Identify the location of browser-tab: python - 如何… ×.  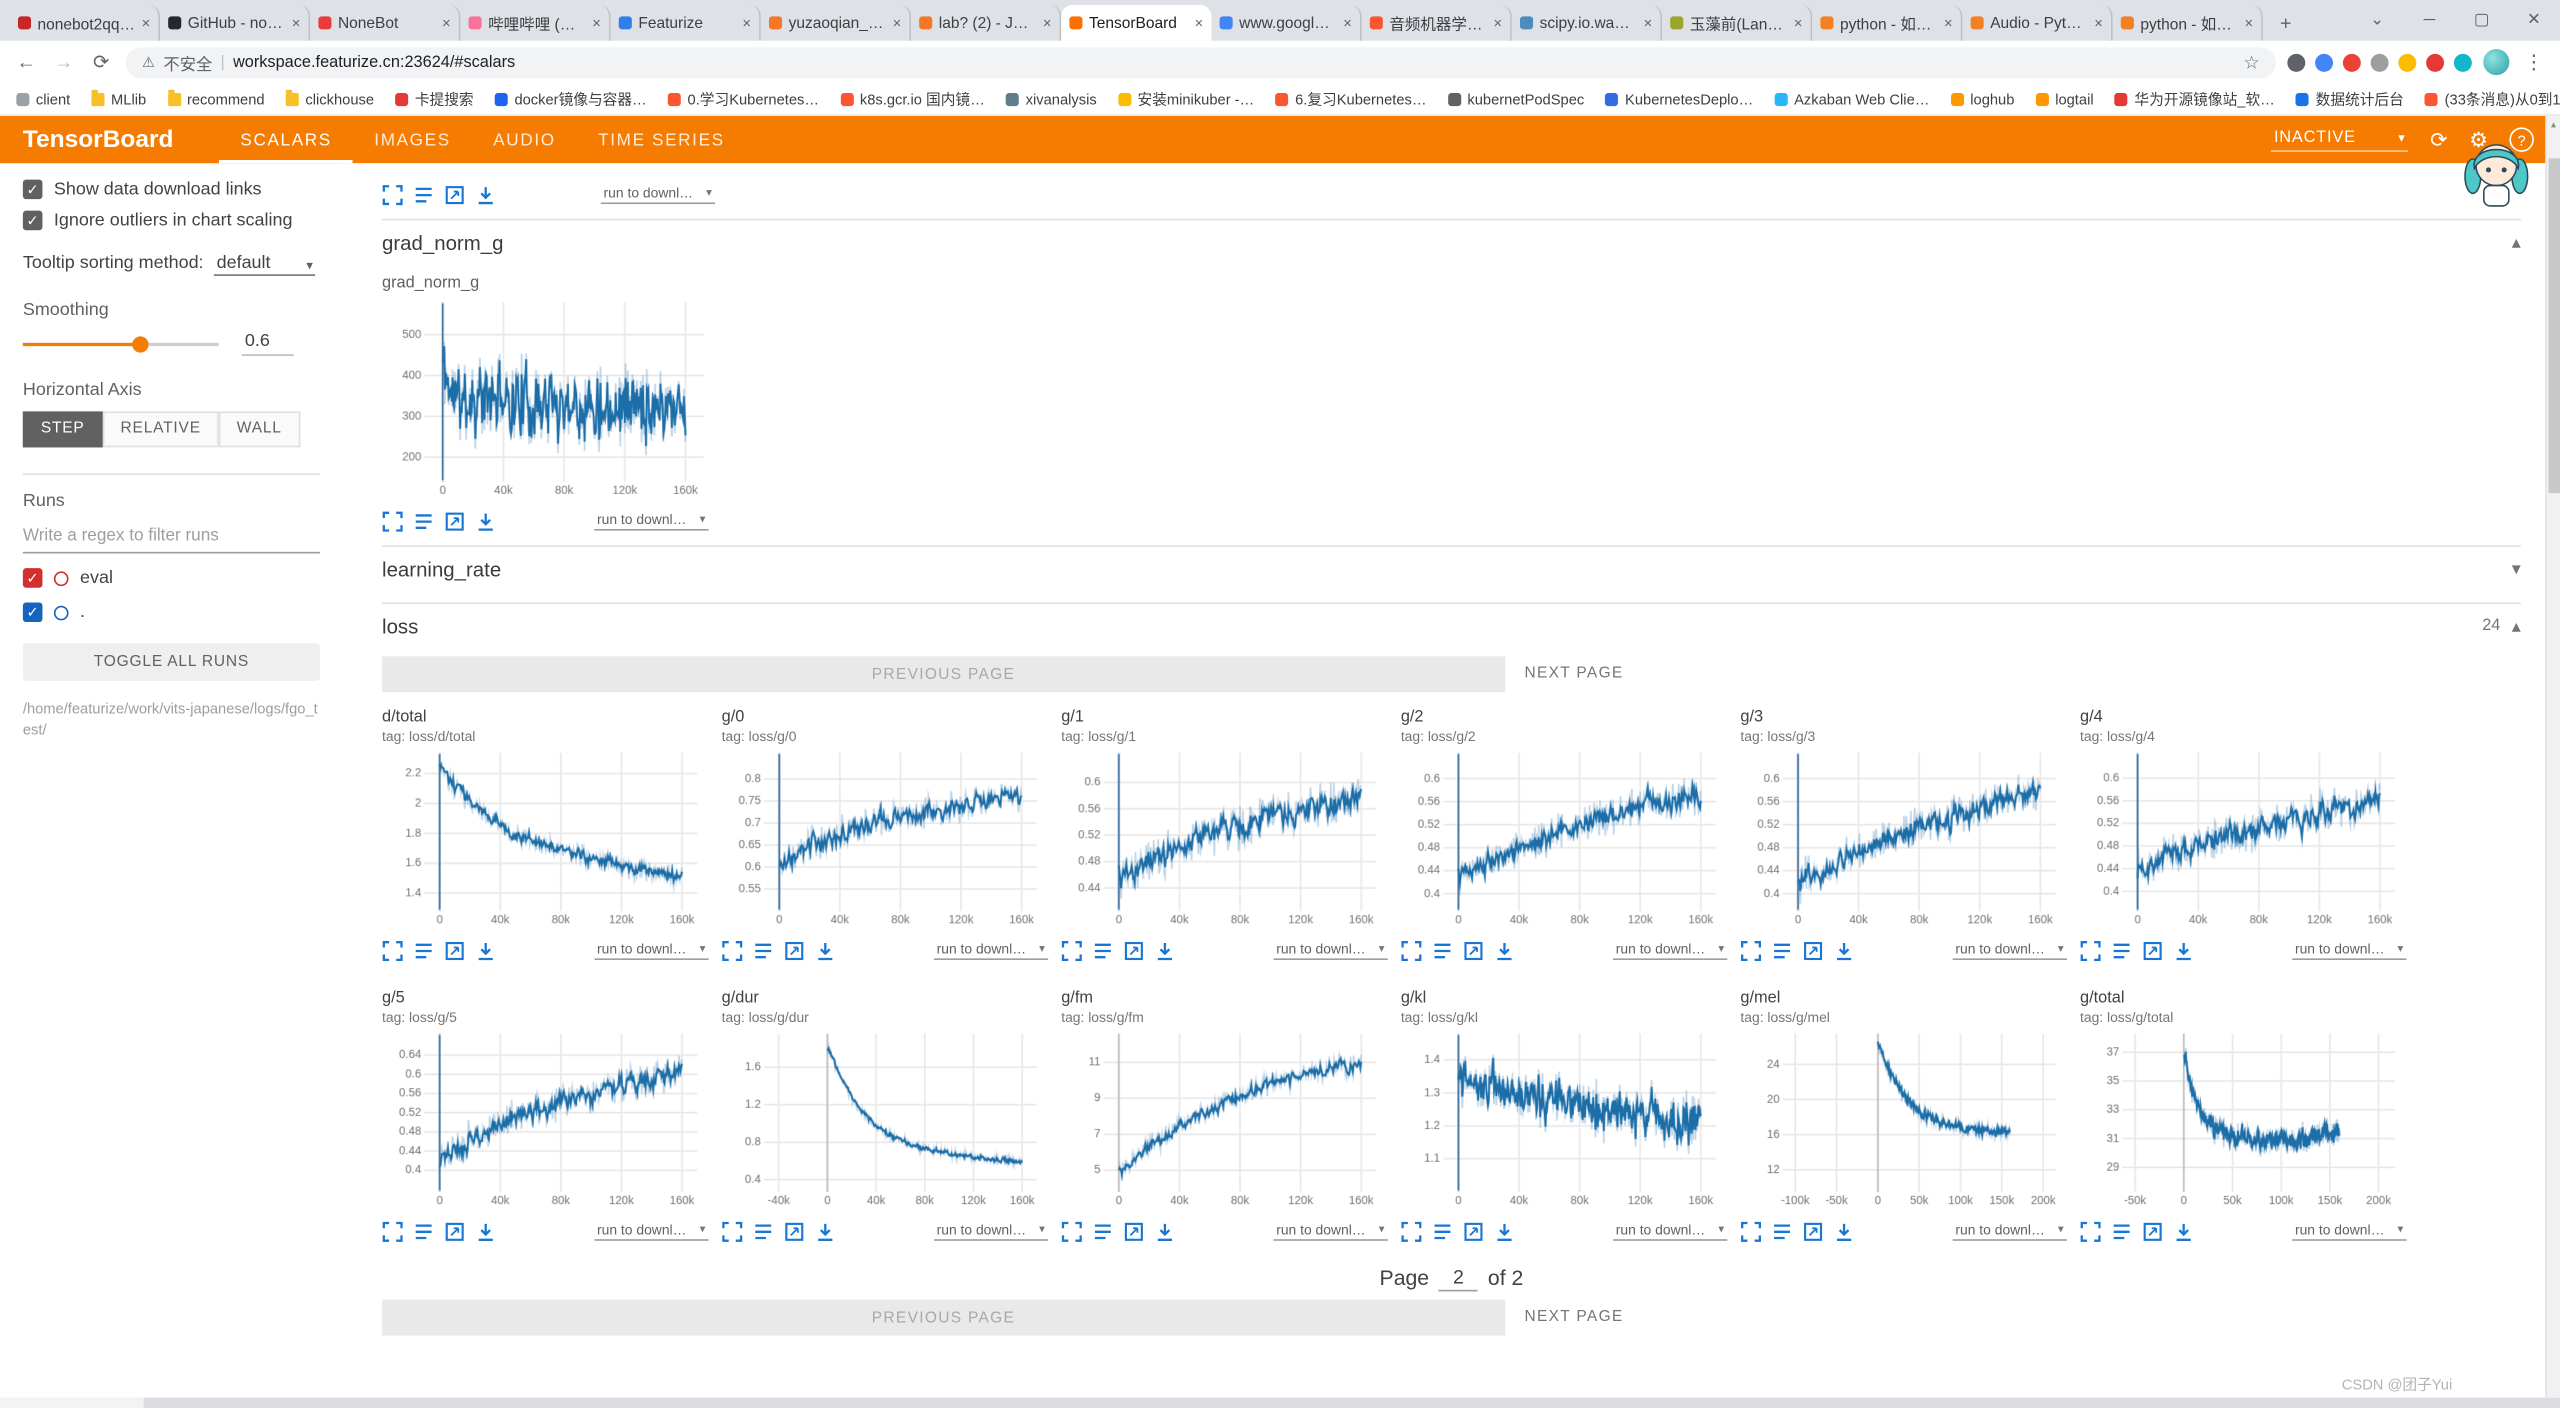
(1887, 22).